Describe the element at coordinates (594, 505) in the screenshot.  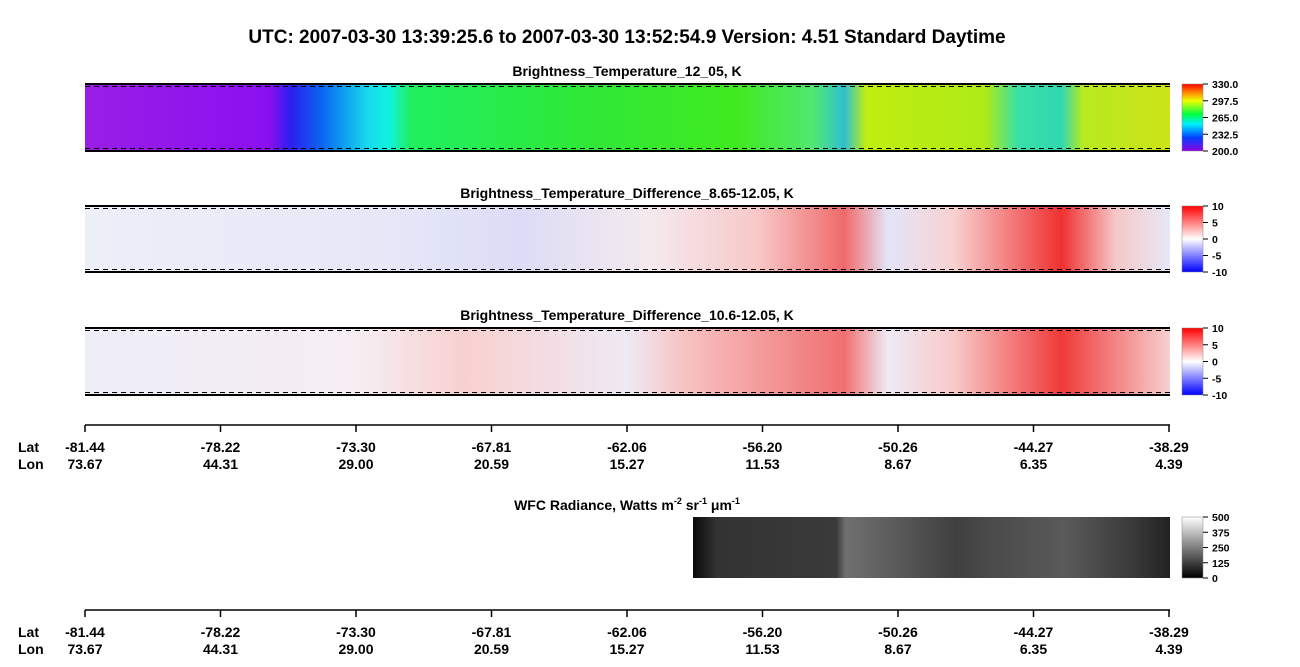
I see `title-part: WFC Radiance, Watts m` at that location.